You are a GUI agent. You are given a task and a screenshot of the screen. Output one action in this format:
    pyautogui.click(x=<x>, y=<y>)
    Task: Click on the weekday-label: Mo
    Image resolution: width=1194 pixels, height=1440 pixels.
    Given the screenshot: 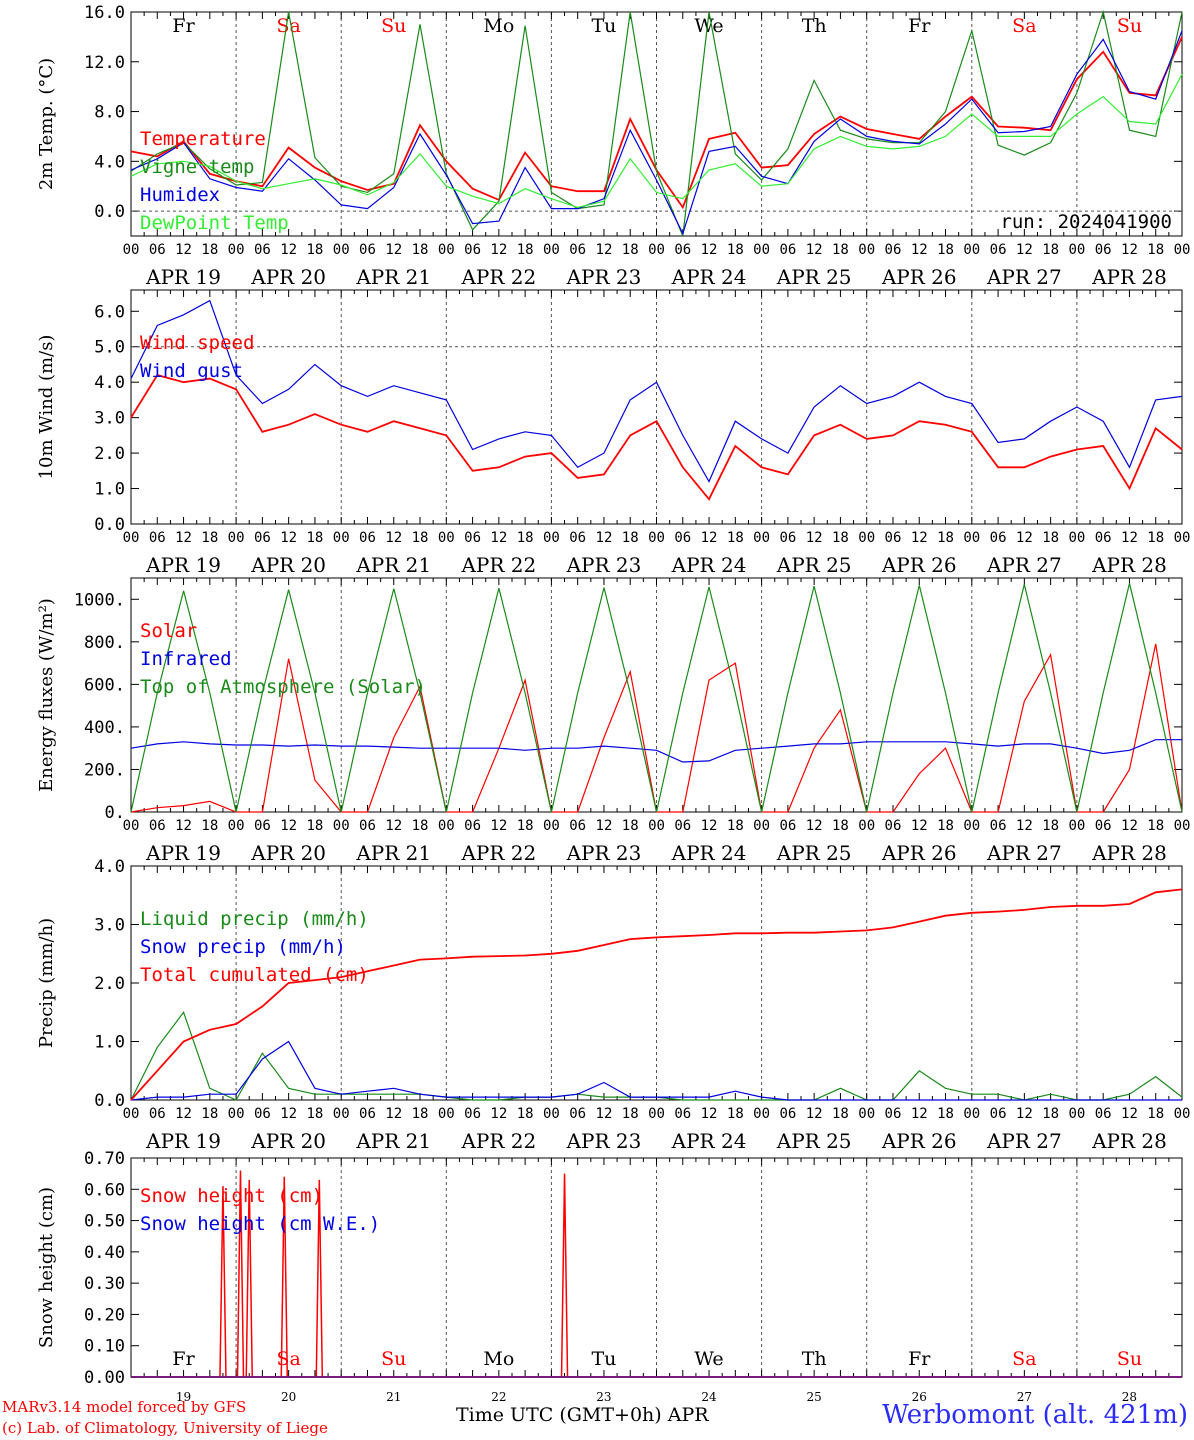 What is the action you would take?
    pyautogui.click(x=498, y=1359)
    